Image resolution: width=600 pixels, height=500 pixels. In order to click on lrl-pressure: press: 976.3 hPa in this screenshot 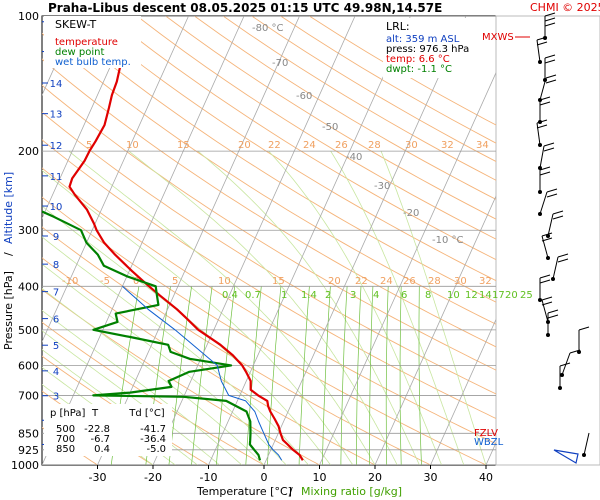, I will do `click(427, 49)`.